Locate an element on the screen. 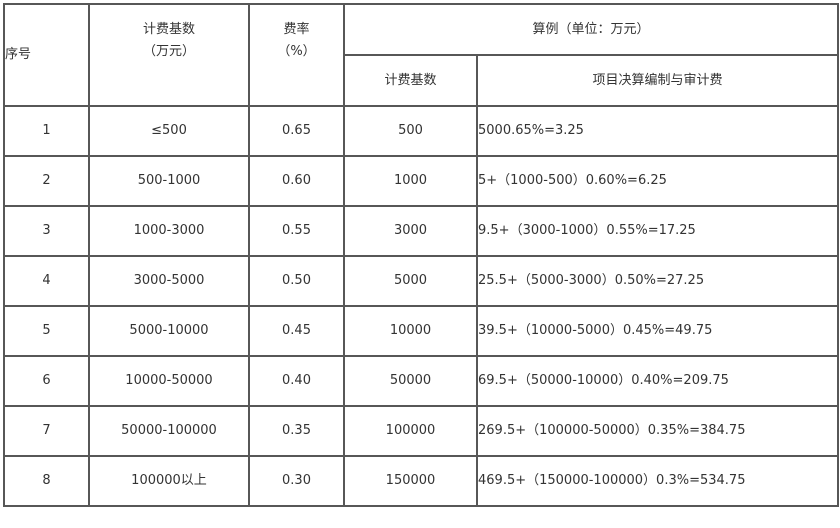  cell-calc: 69.5+（50000-10000）0.40%=209.75 is located at coordinates (657, 381).